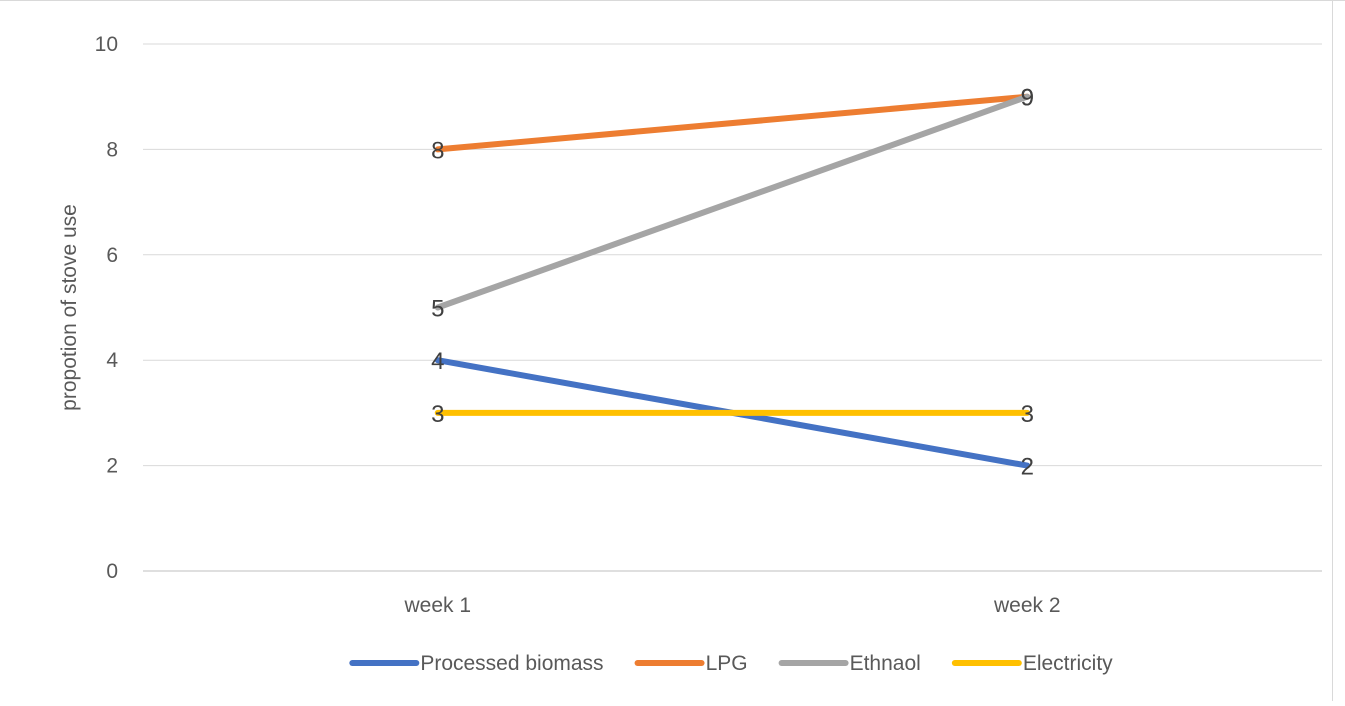  I want to click on y-tick-label: 8, so click(112, 149).